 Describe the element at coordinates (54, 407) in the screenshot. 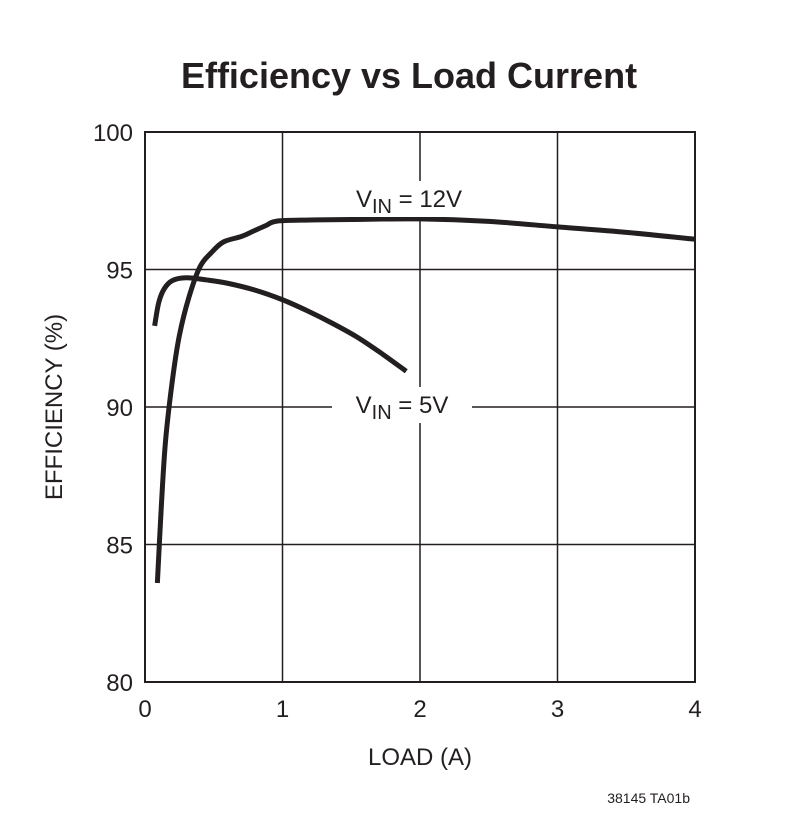

I see `y-axis-label: EFFICIENCY (%)` at that location.